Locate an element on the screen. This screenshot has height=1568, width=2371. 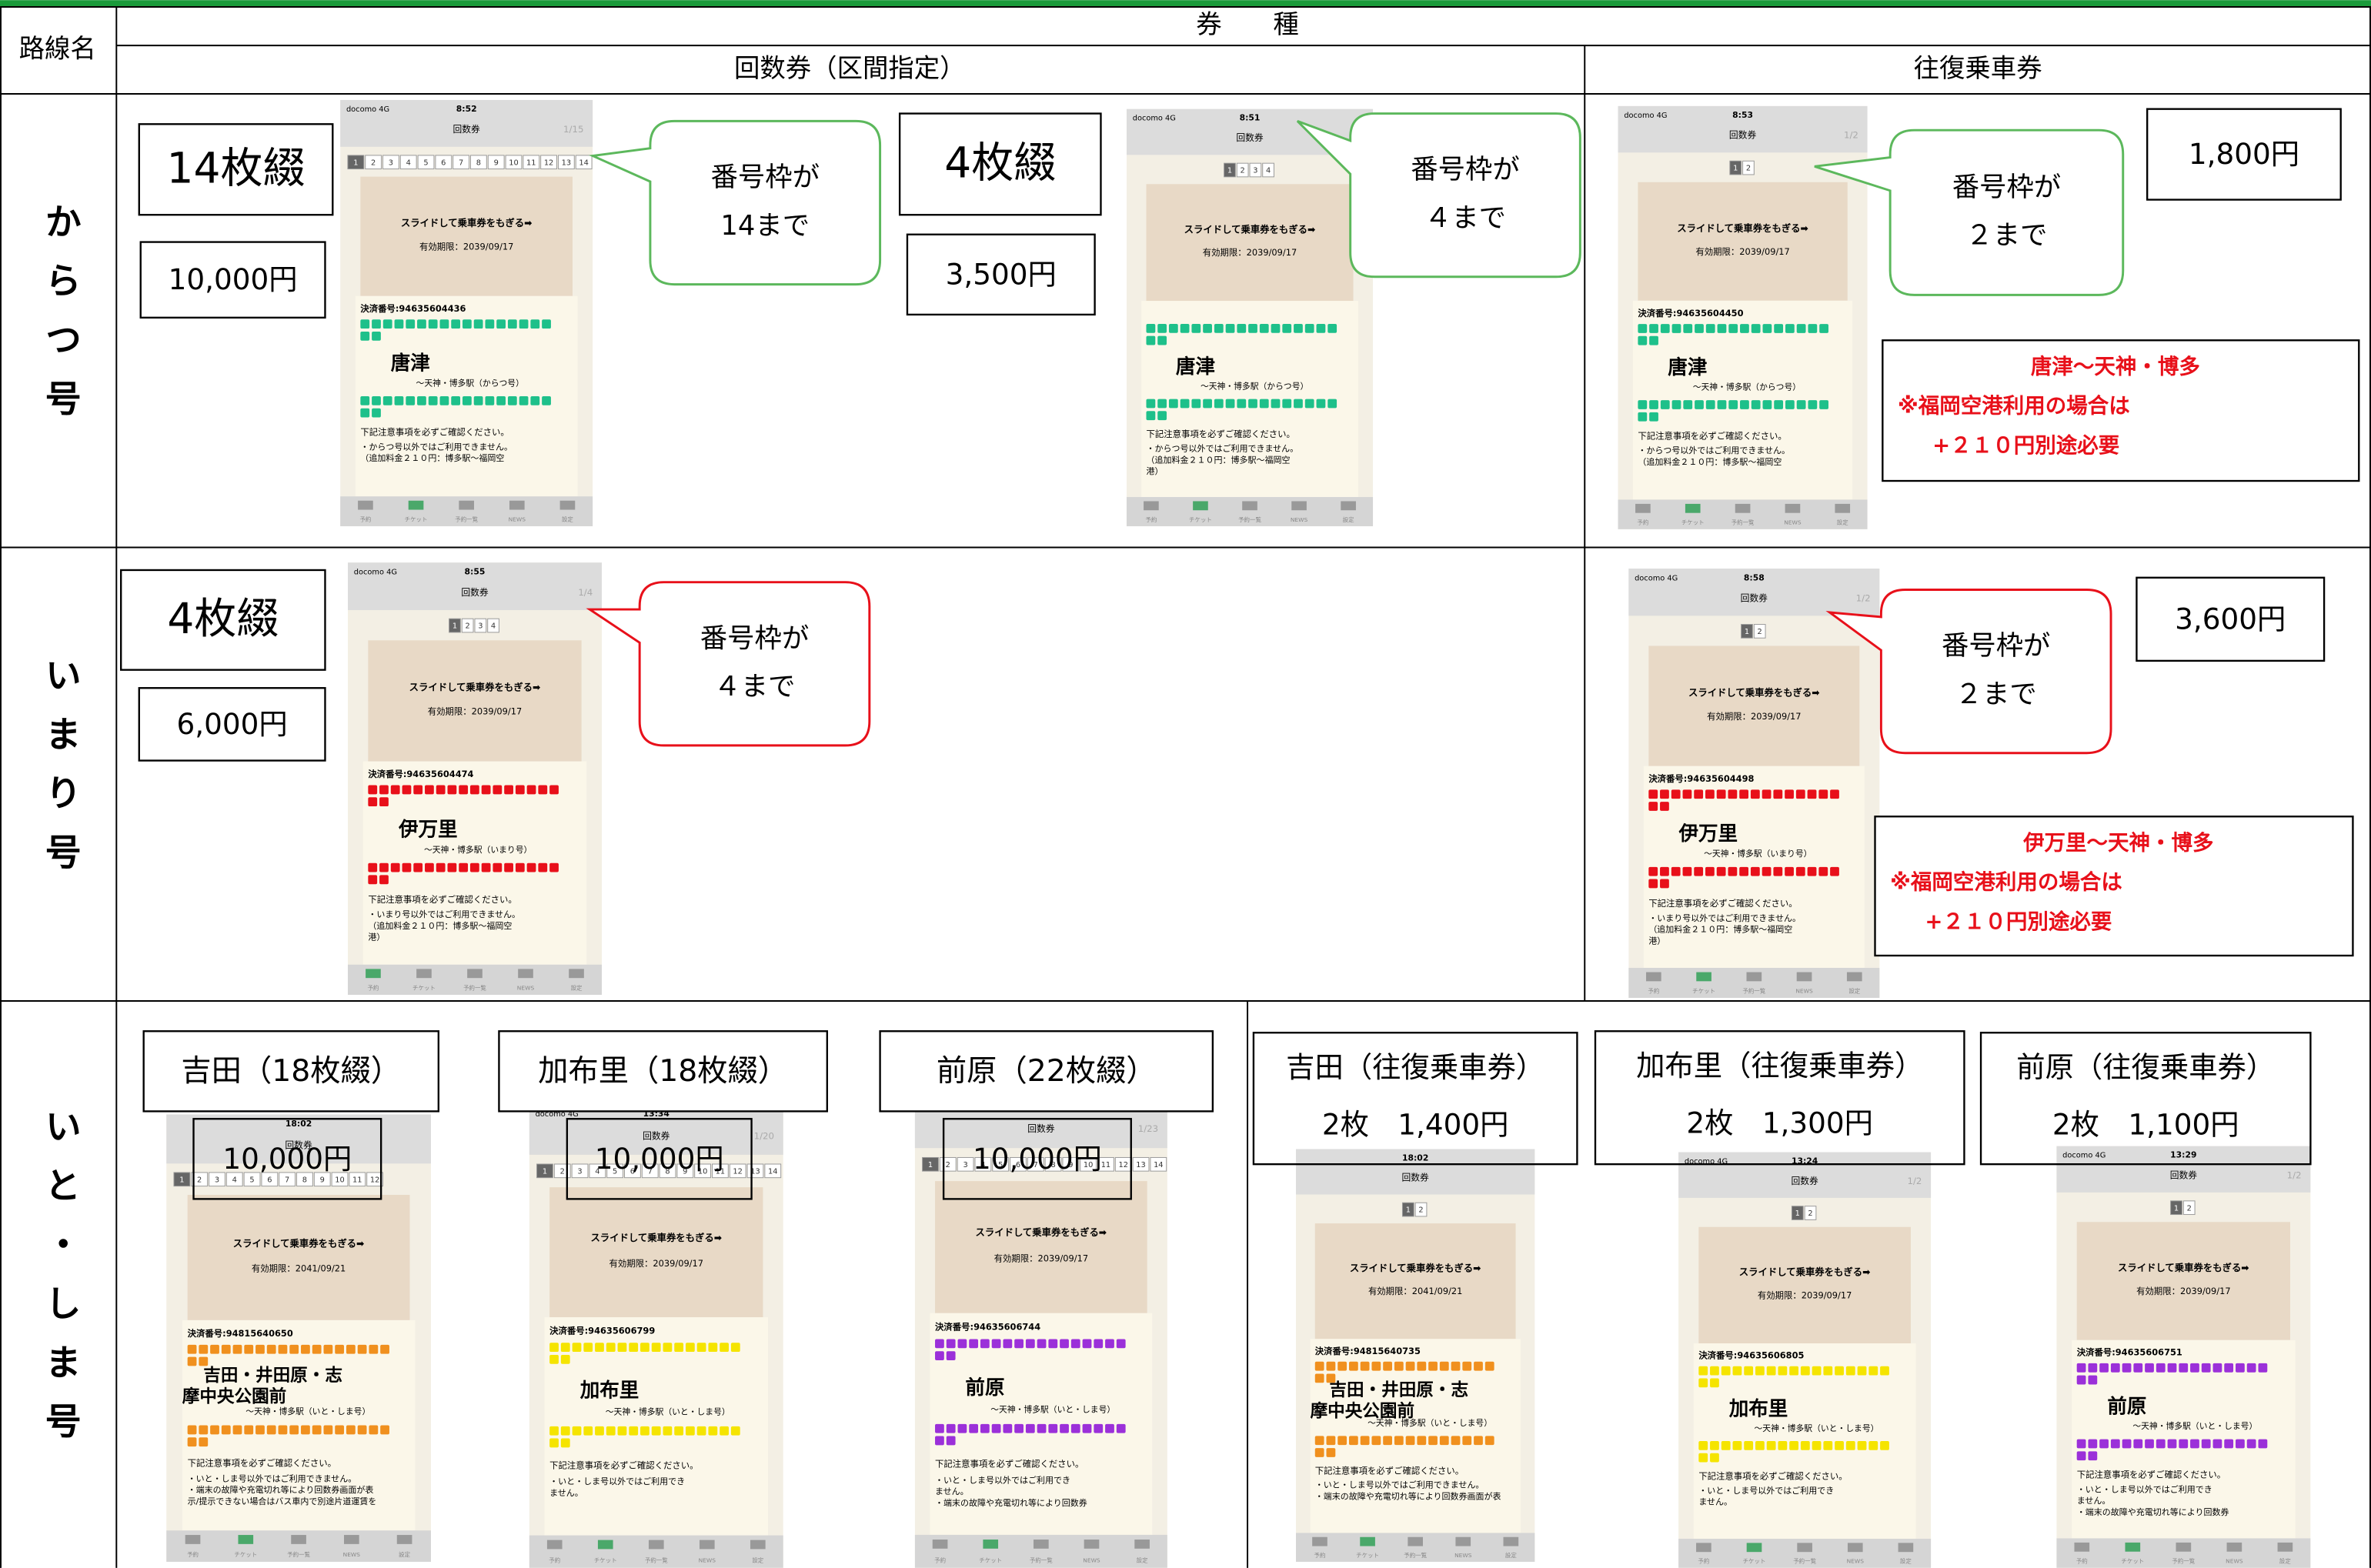
tab-label: NEWS is located at coordinates (526, 988).